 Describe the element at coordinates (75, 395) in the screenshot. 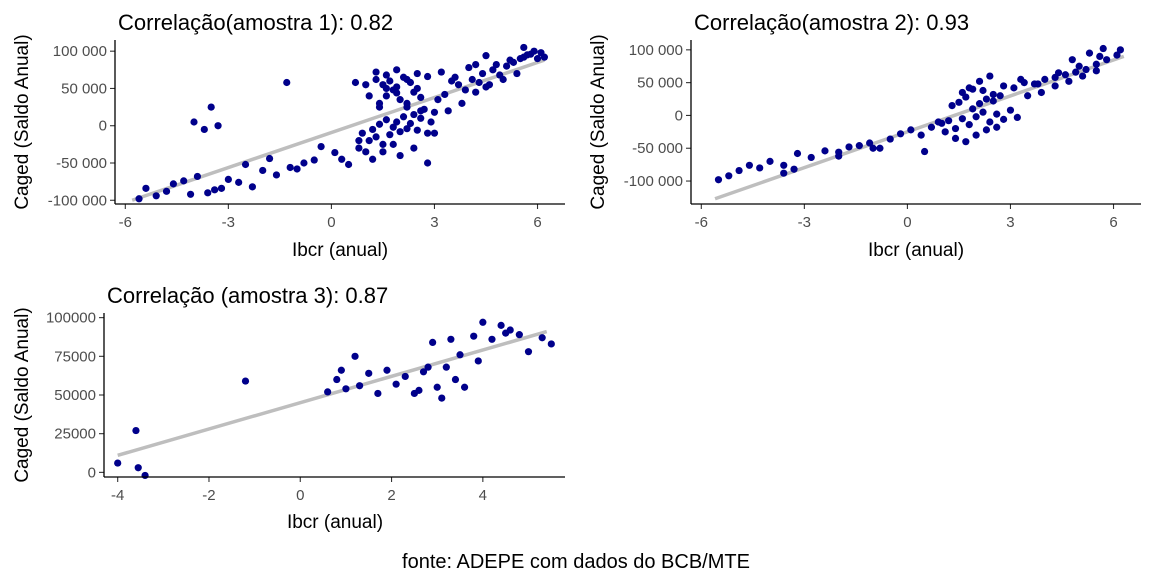

I see `y-axis-ticks: 0 25000 50000 75000 100000` at that location.